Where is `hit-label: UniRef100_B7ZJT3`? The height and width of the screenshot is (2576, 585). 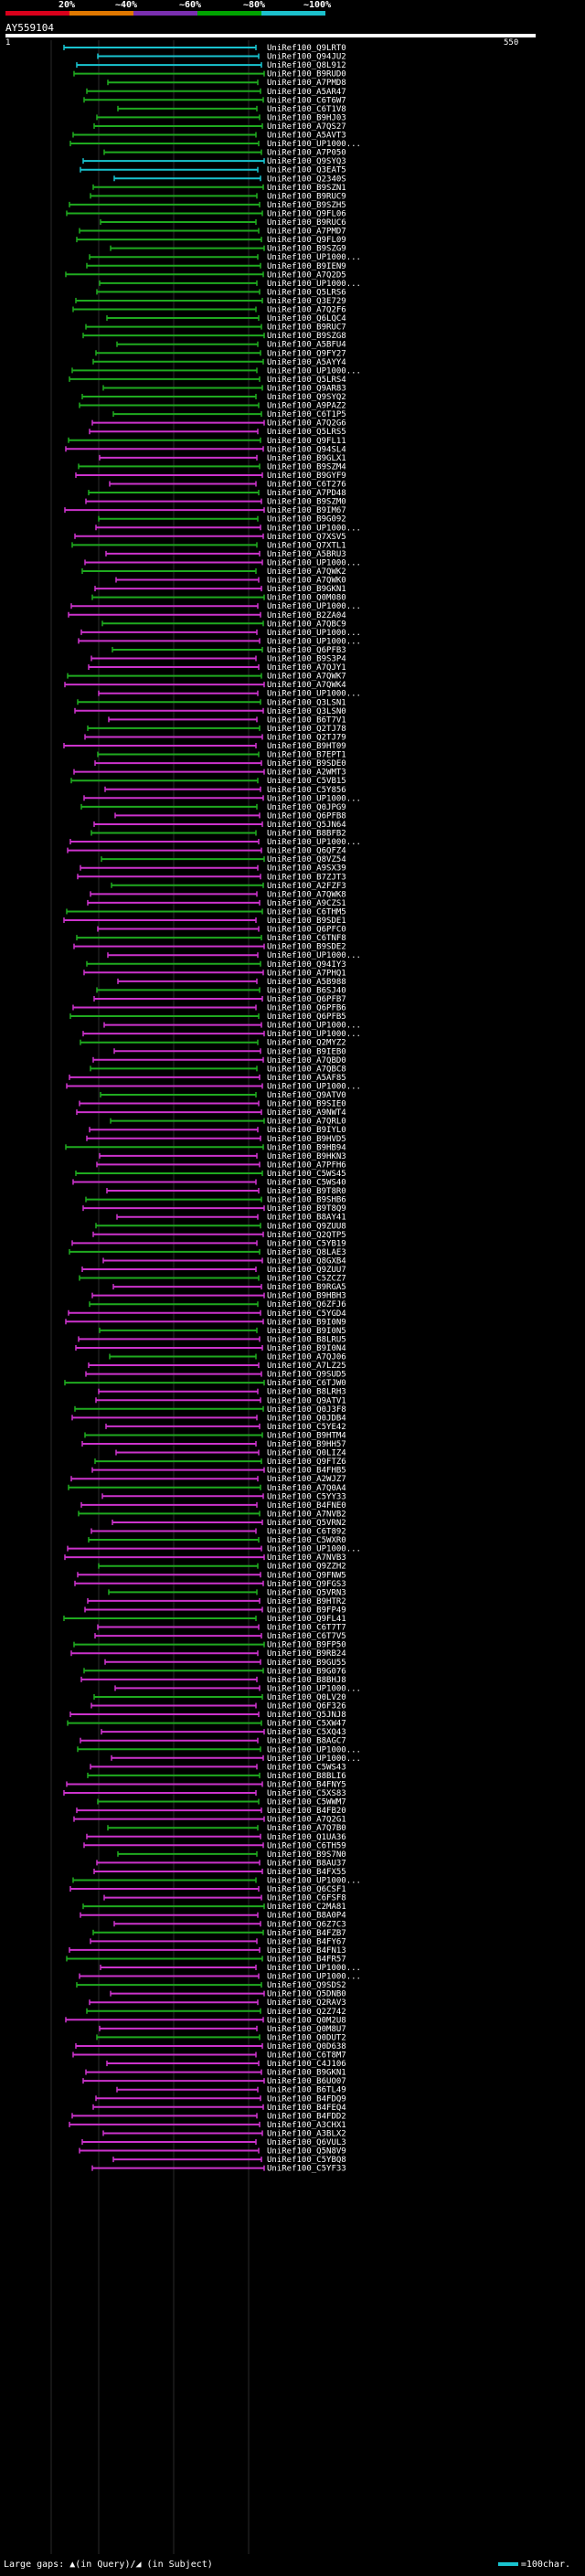 hit-label: UniRef100_B7ZJT3 is located at coordinates (307, 877).